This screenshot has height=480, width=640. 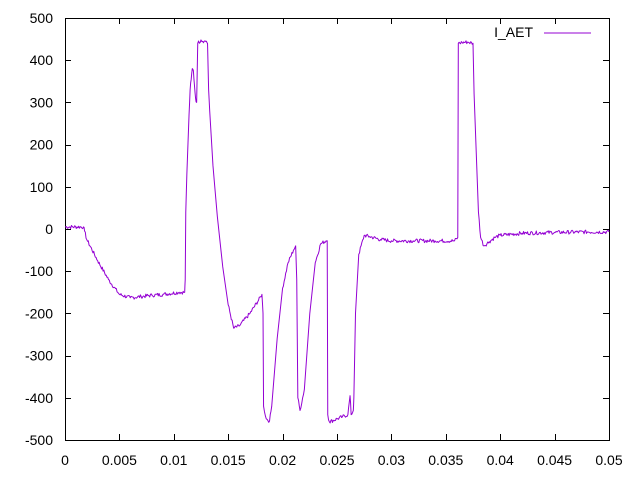 What do you see at coordinates (39, 356) in the screenshot?
I see `y-tick-label: -300` at bounding box center [39, 356].